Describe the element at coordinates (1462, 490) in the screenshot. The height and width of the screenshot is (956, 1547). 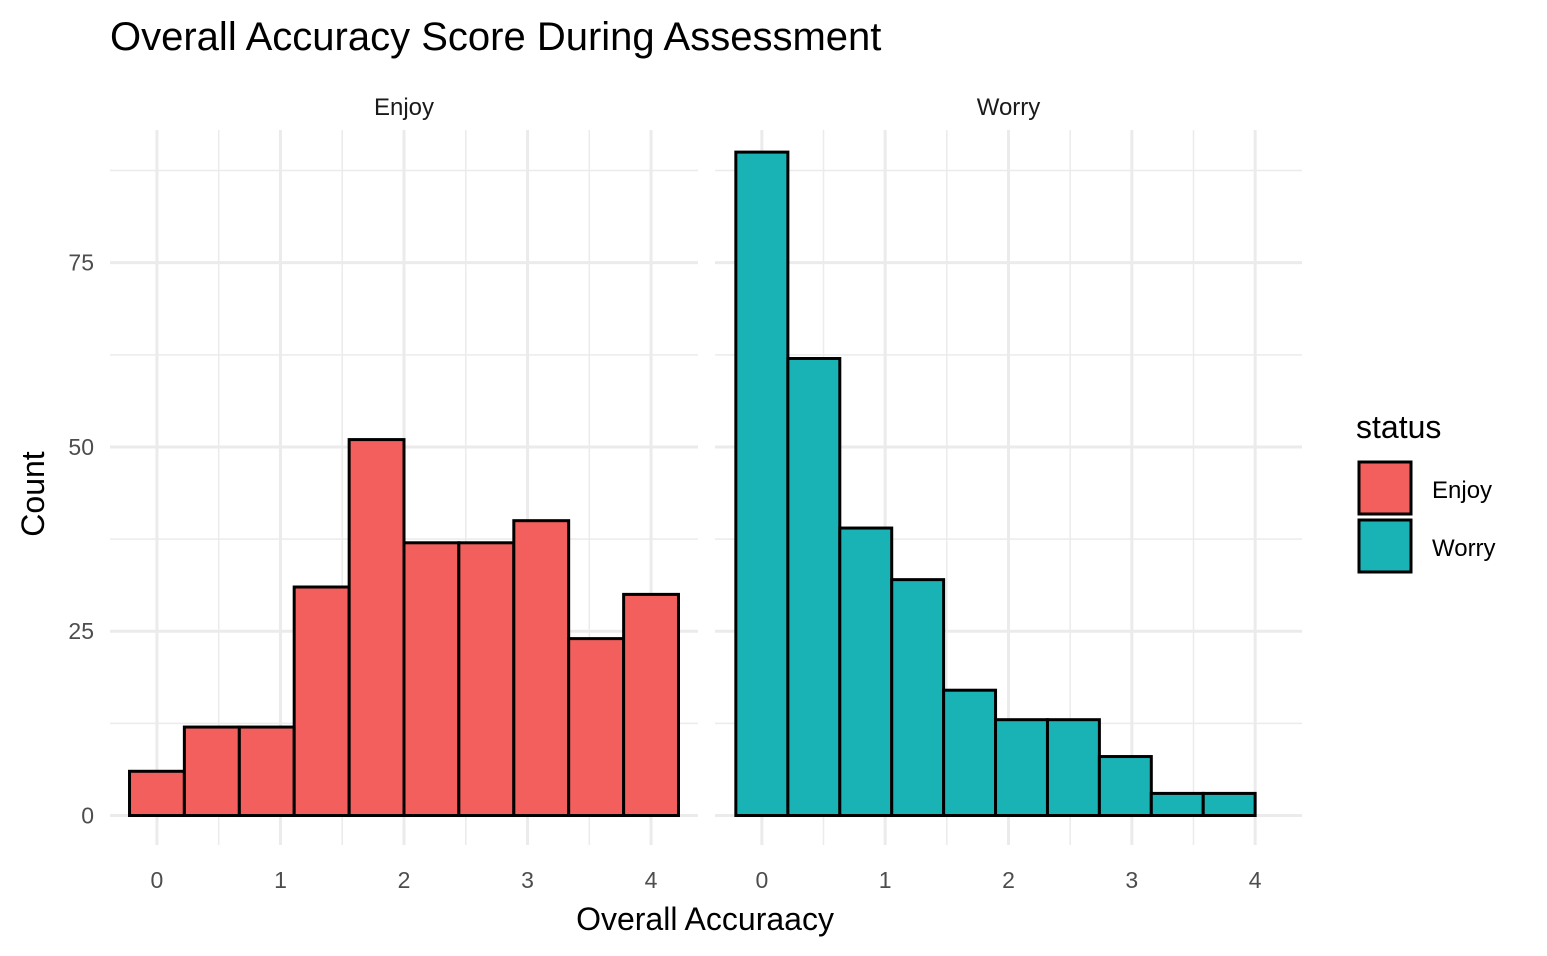
I see `legend-label: Enjoy` at that location.